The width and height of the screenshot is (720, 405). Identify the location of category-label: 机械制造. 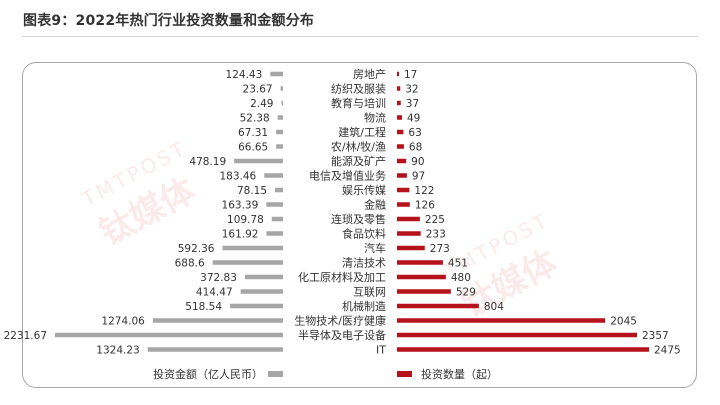
(364, 306).